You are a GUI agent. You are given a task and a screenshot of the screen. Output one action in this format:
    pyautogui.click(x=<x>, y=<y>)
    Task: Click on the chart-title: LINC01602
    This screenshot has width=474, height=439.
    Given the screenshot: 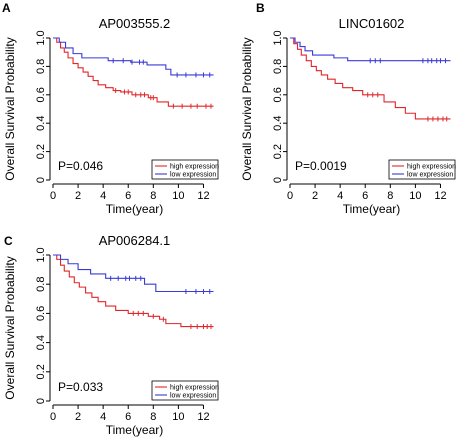 What is the action you would take?
    pyautogui.click(x=372, y=23)
    